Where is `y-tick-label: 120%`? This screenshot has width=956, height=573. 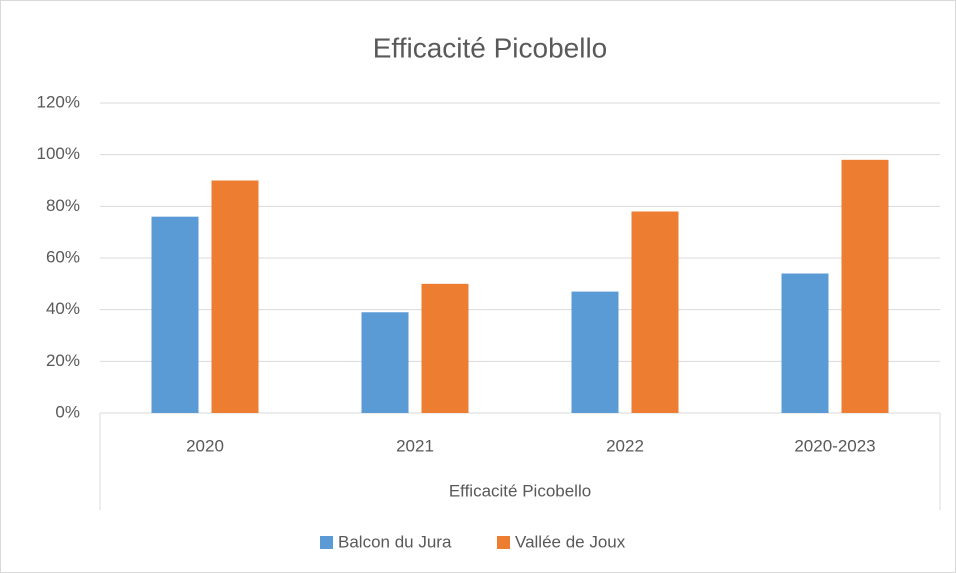
y-tick-label: 120% is located at coordinates (58, 101).